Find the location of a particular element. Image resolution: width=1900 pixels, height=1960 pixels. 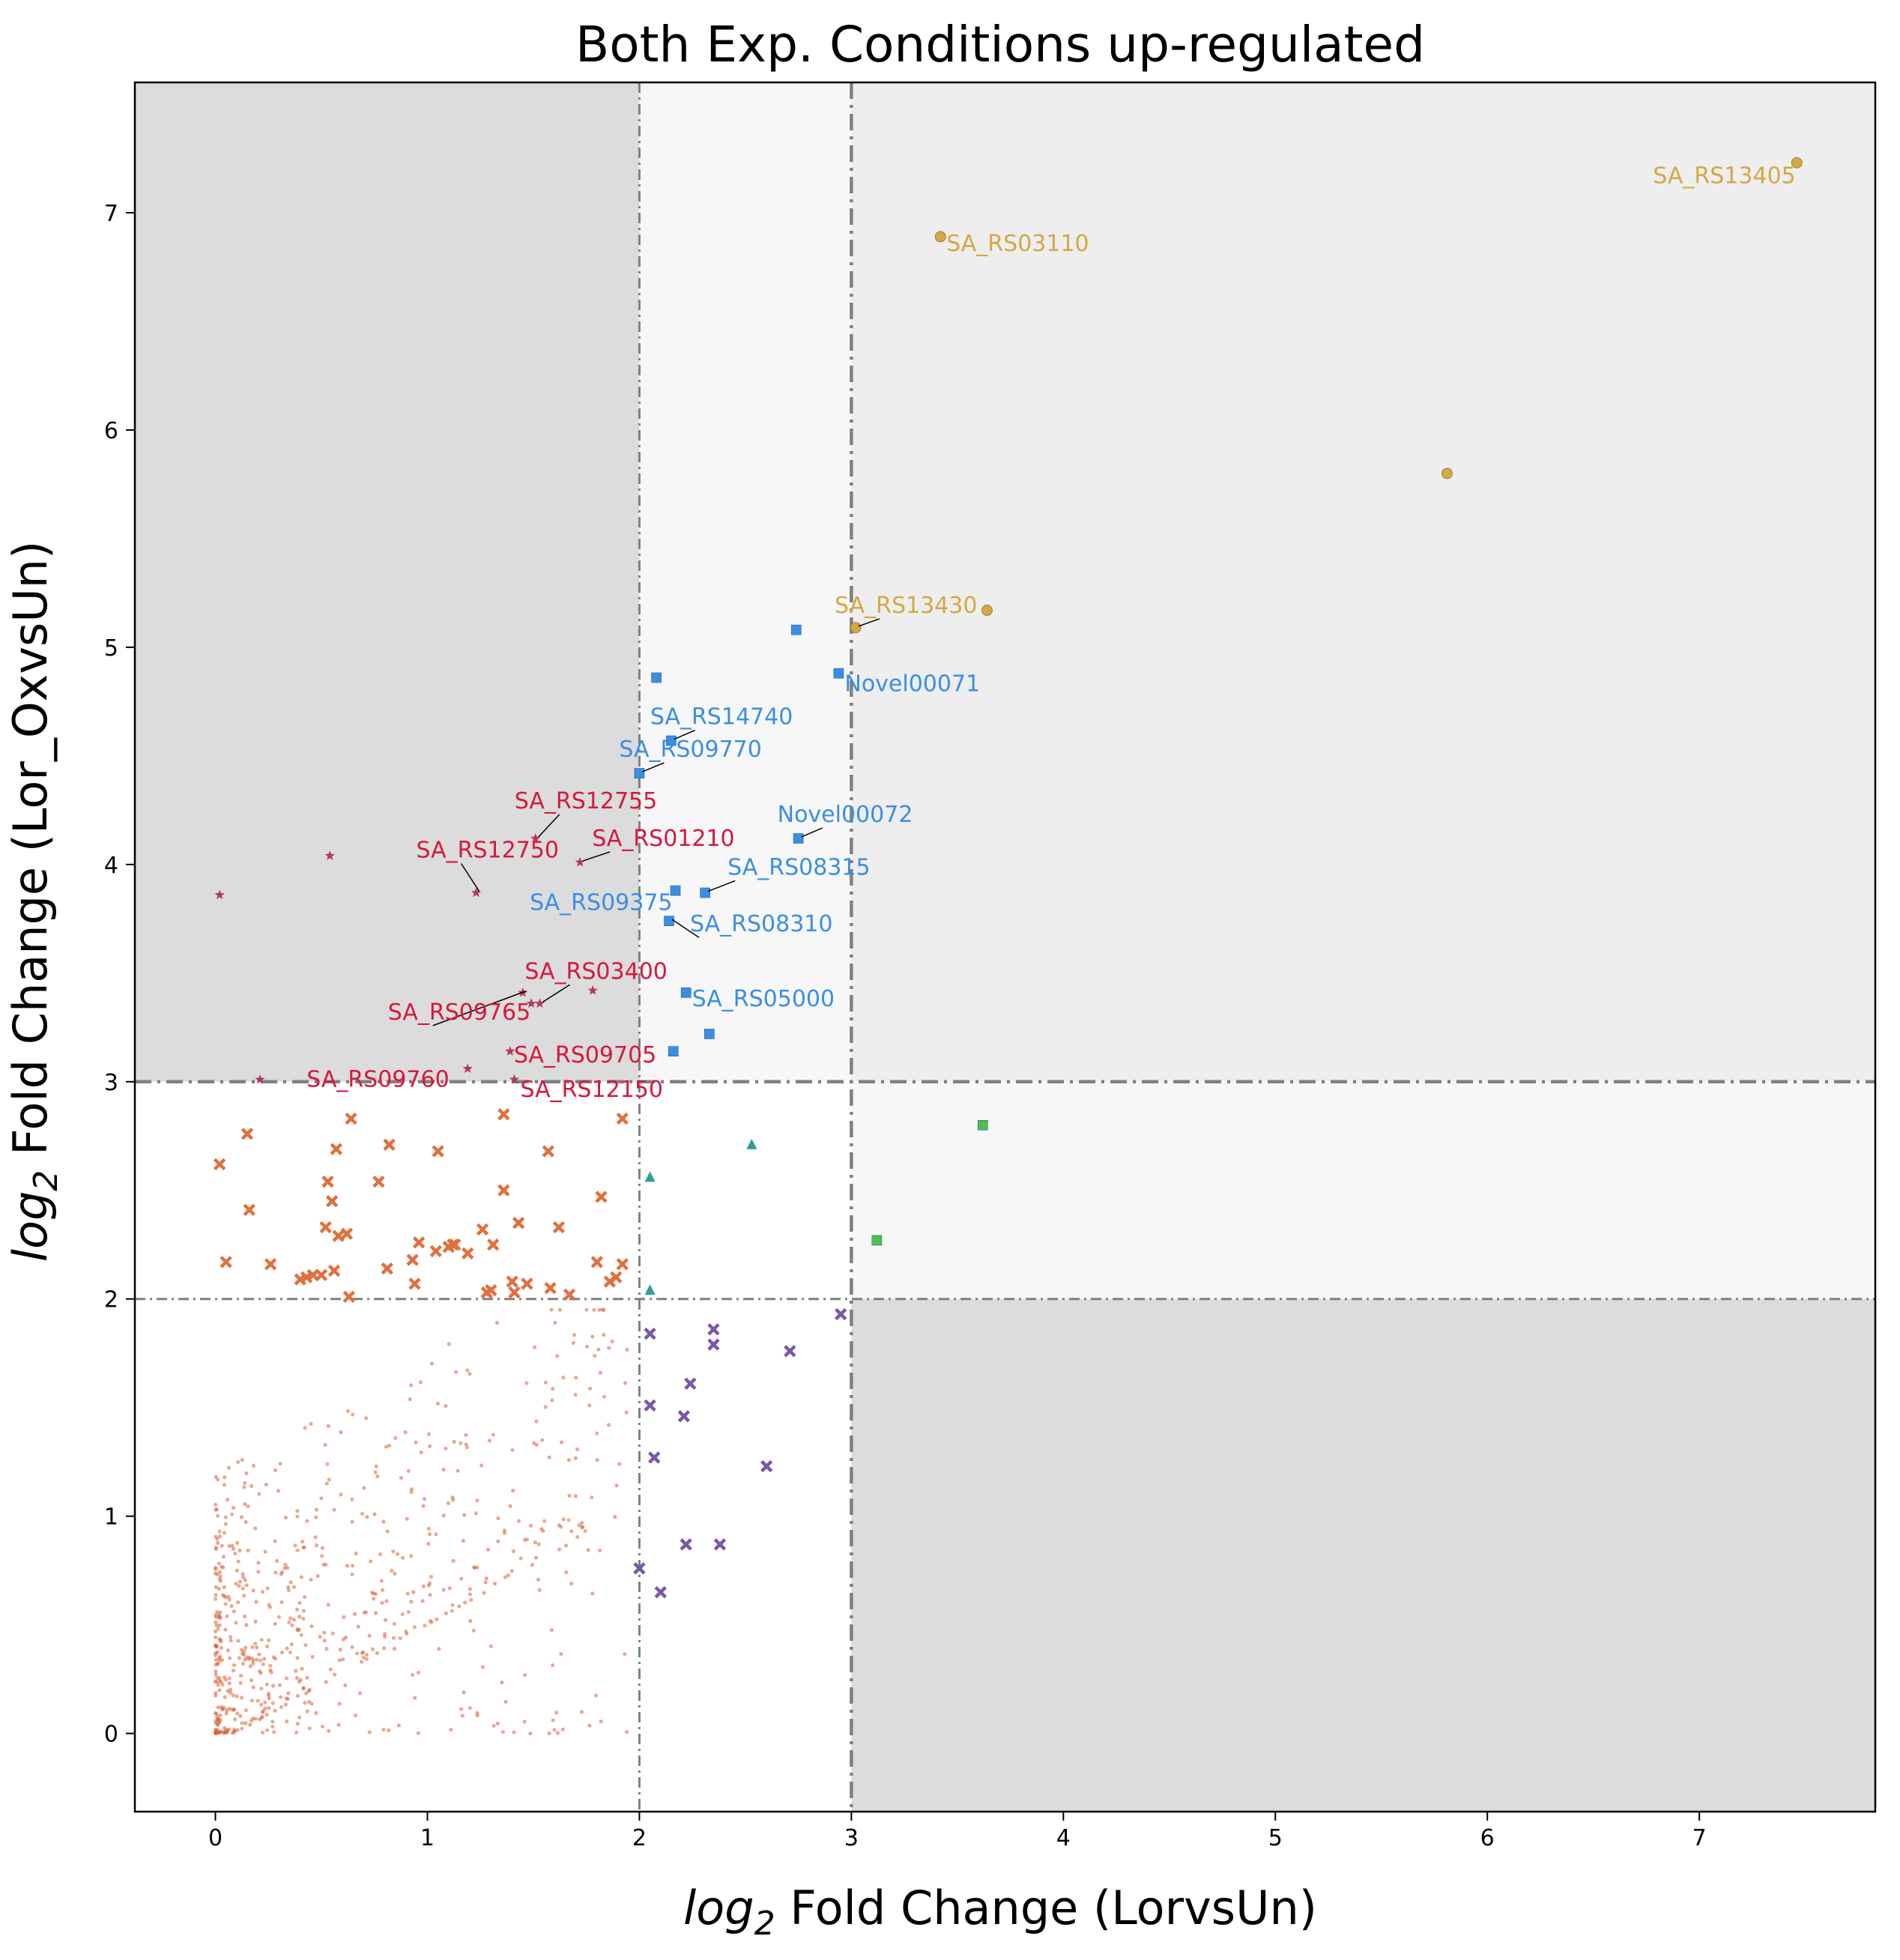

y-tick-label: 6 is located at coordinates (111, 431).